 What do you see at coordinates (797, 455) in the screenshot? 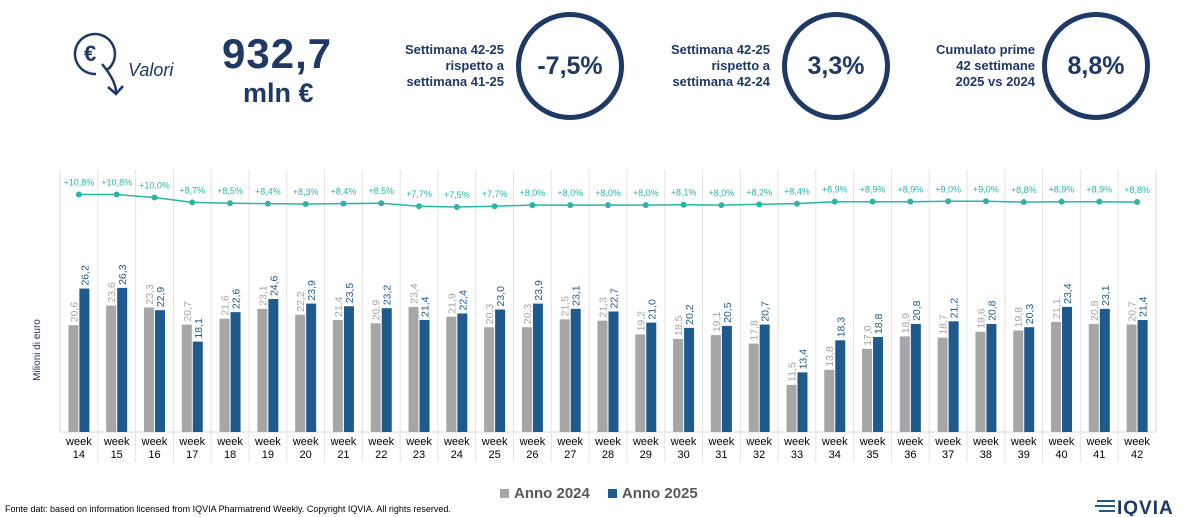
I see `category-label-number: 33` at bounding box center [797, 455].